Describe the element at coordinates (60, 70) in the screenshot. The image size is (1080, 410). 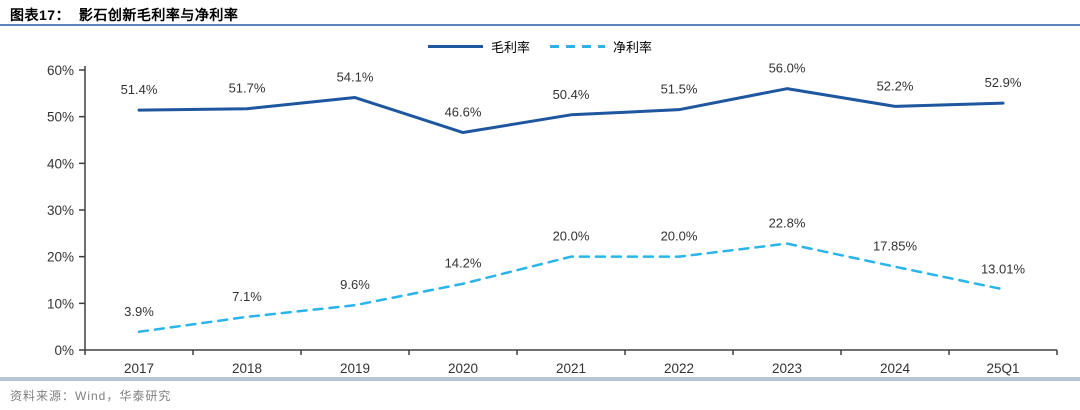
I see `y-tick-label: 60%` at that location.